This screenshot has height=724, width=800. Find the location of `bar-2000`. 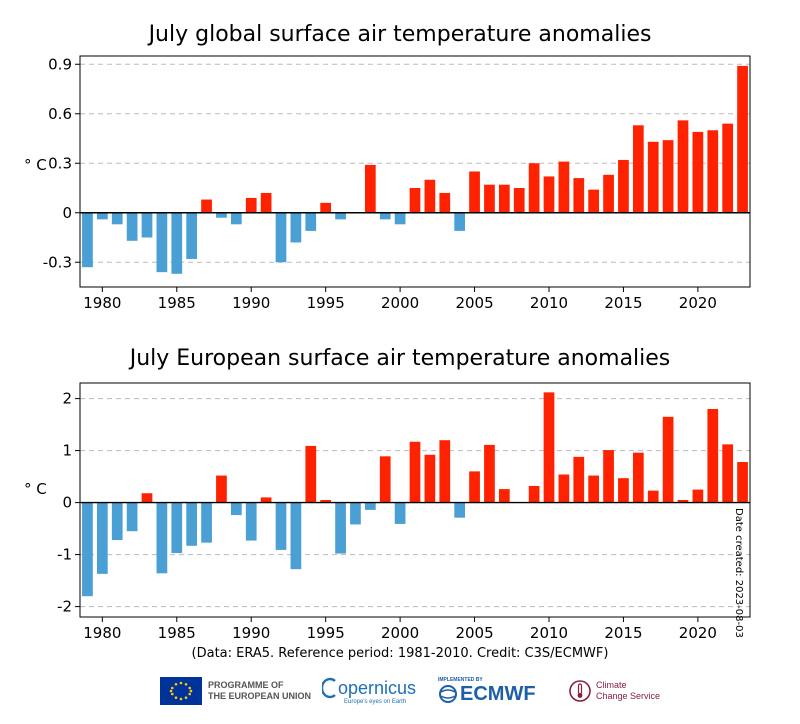

bar-2000 is located at coordinates (400, 218).